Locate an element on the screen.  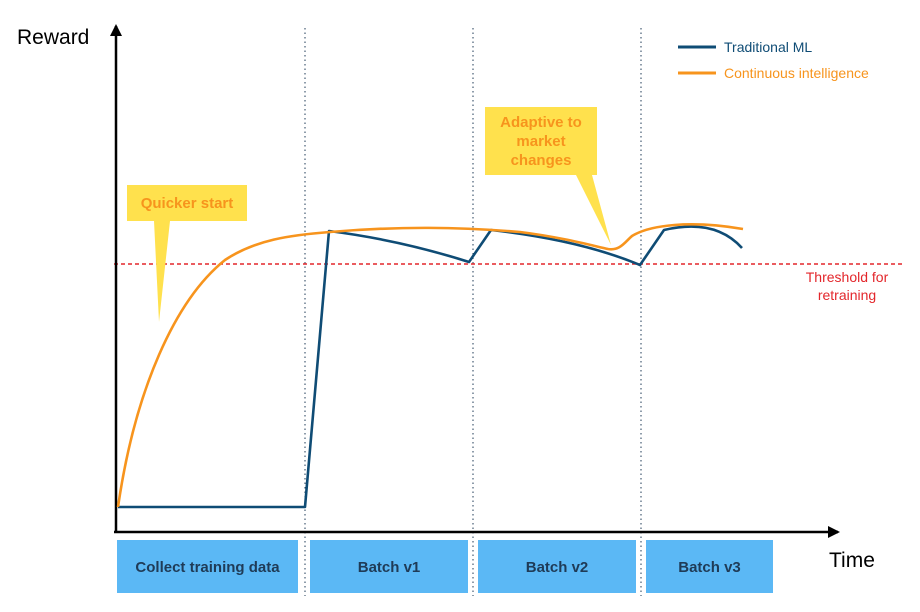
quicker-start-text: Quicker start is located at coordinates (187, 203).